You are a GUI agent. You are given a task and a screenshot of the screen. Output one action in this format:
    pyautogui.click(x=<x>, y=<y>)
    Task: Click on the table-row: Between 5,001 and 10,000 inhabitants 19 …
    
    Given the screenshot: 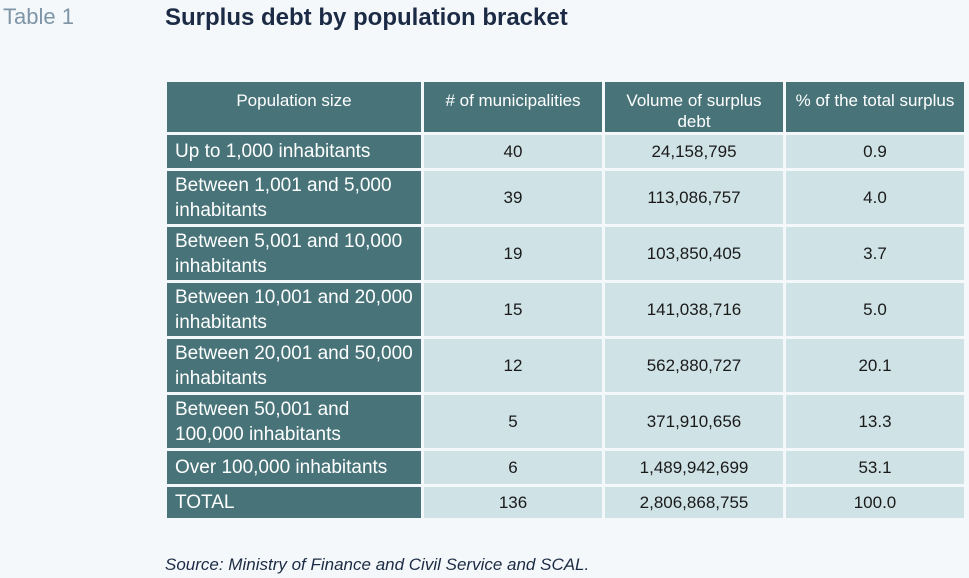 What is the action you would take?
    pyautogui.click(x=565, y=253)
    